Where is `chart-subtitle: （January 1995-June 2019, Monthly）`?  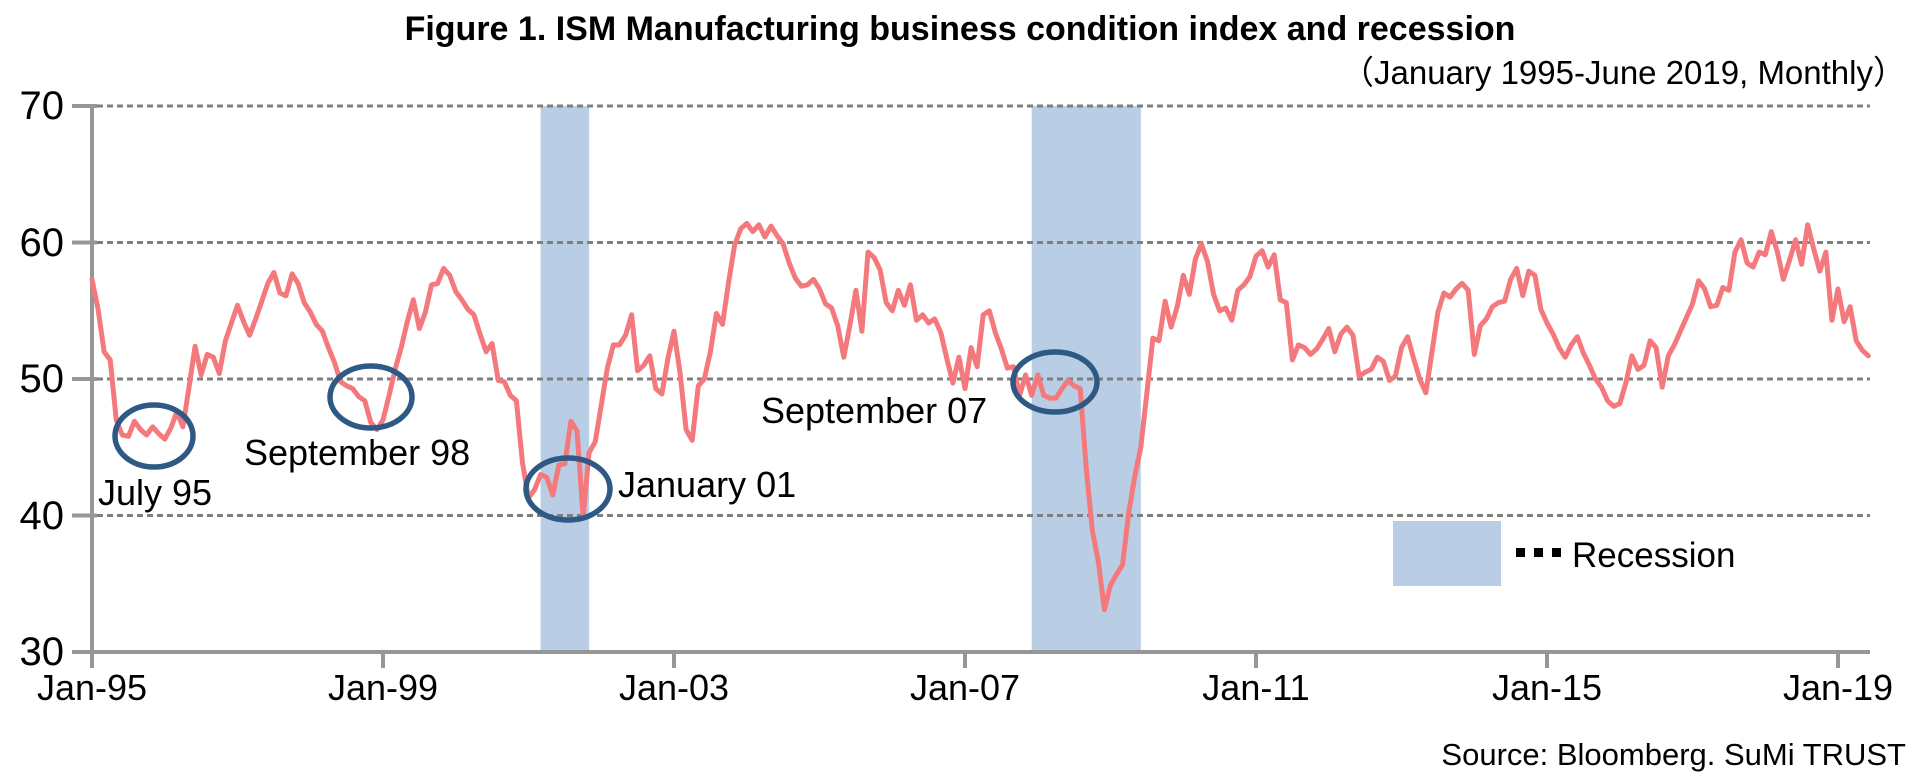 chart-subtitle: （January 1995-June 2019, Monthly） is located at coordinates (1623, 72).